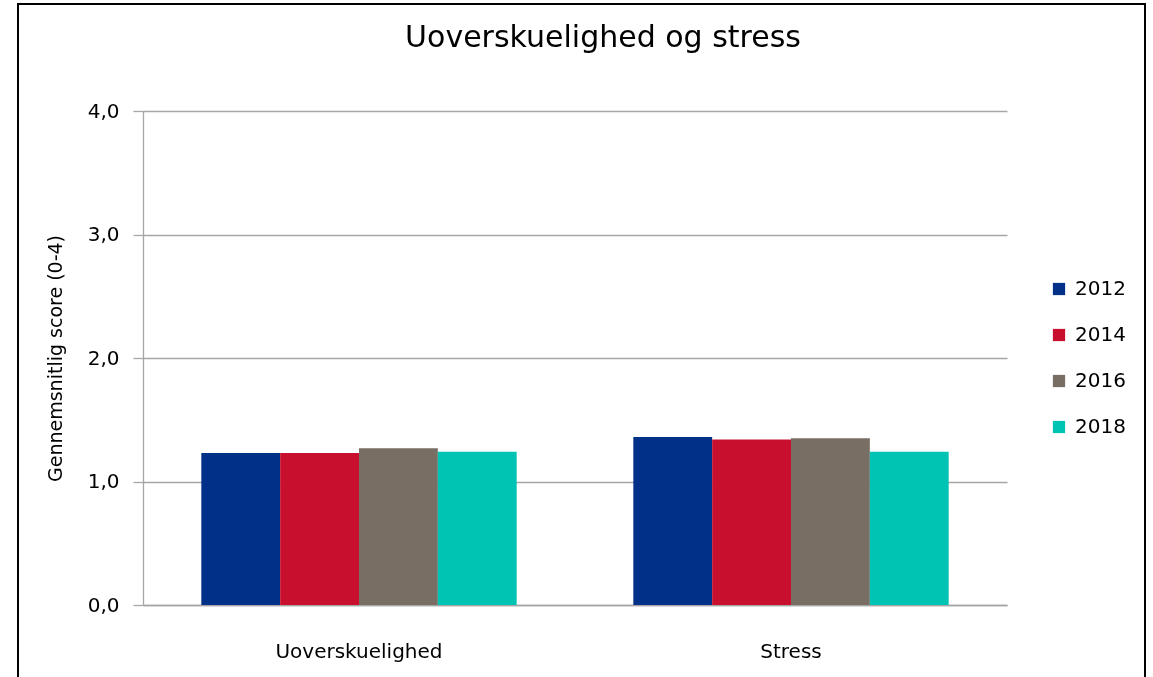  I want to click on y-tick-label: 4,0, so click(103, 110).